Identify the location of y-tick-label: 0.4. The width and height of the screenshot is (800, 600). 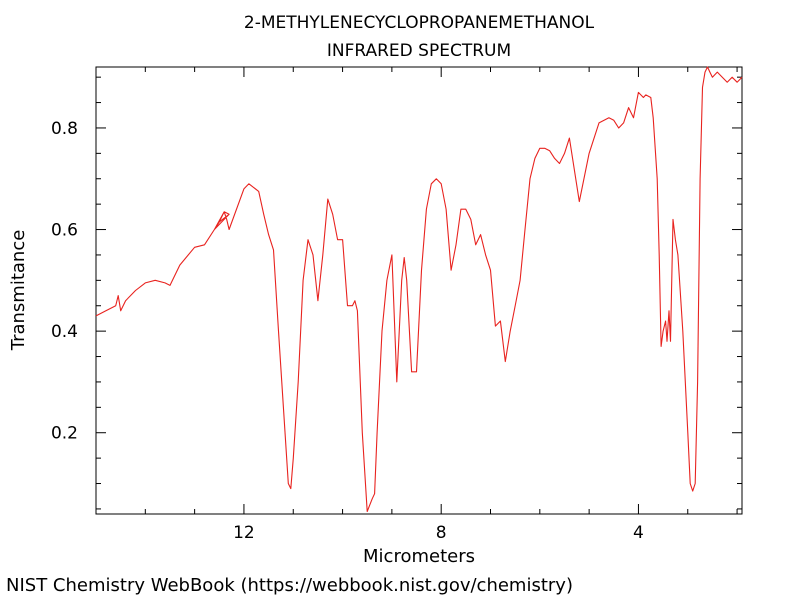
(64, 332).